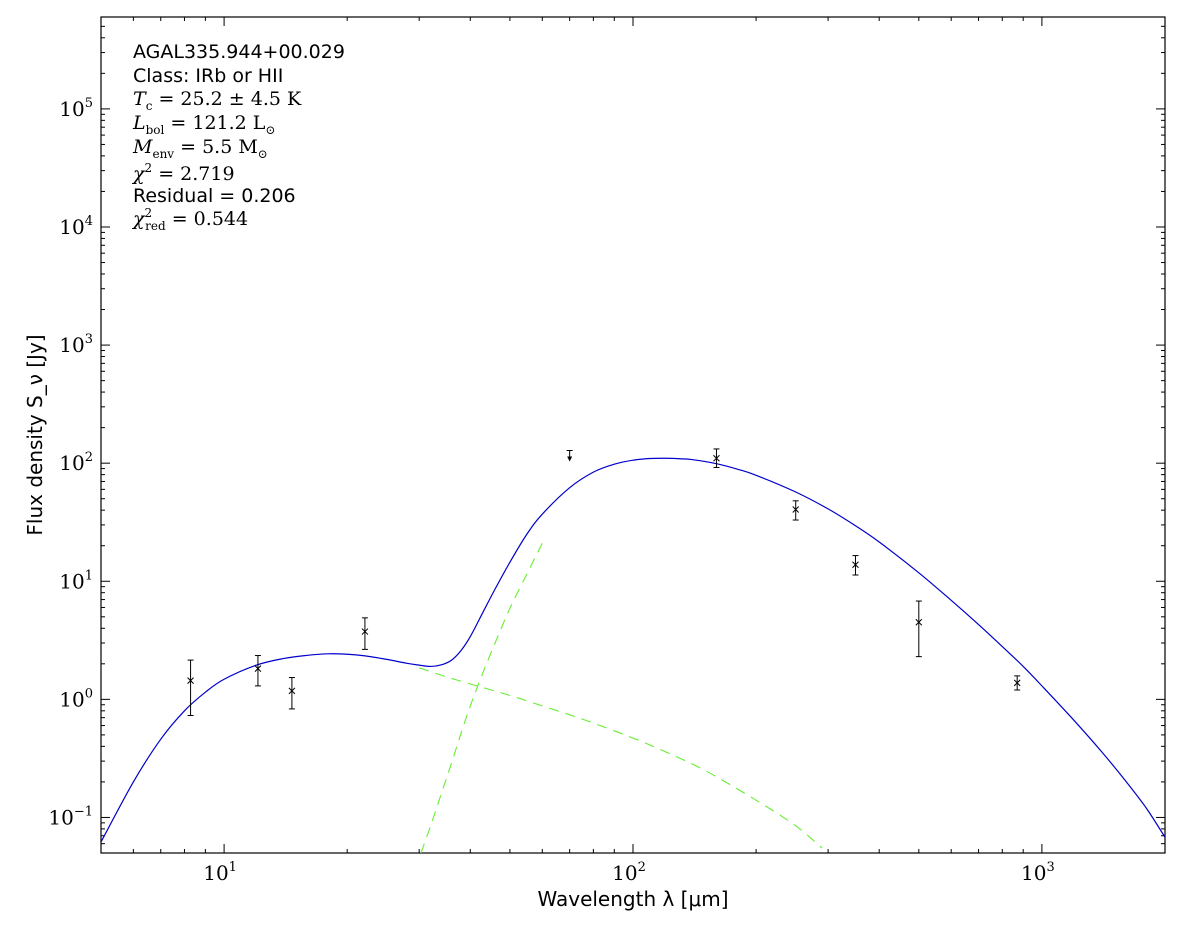 This screenshot has width=1200, height=933. What do you see at coordinates (570, 459) in the screenshot?
I see `upper-limit-arrow` at bounding box center [570, 459].